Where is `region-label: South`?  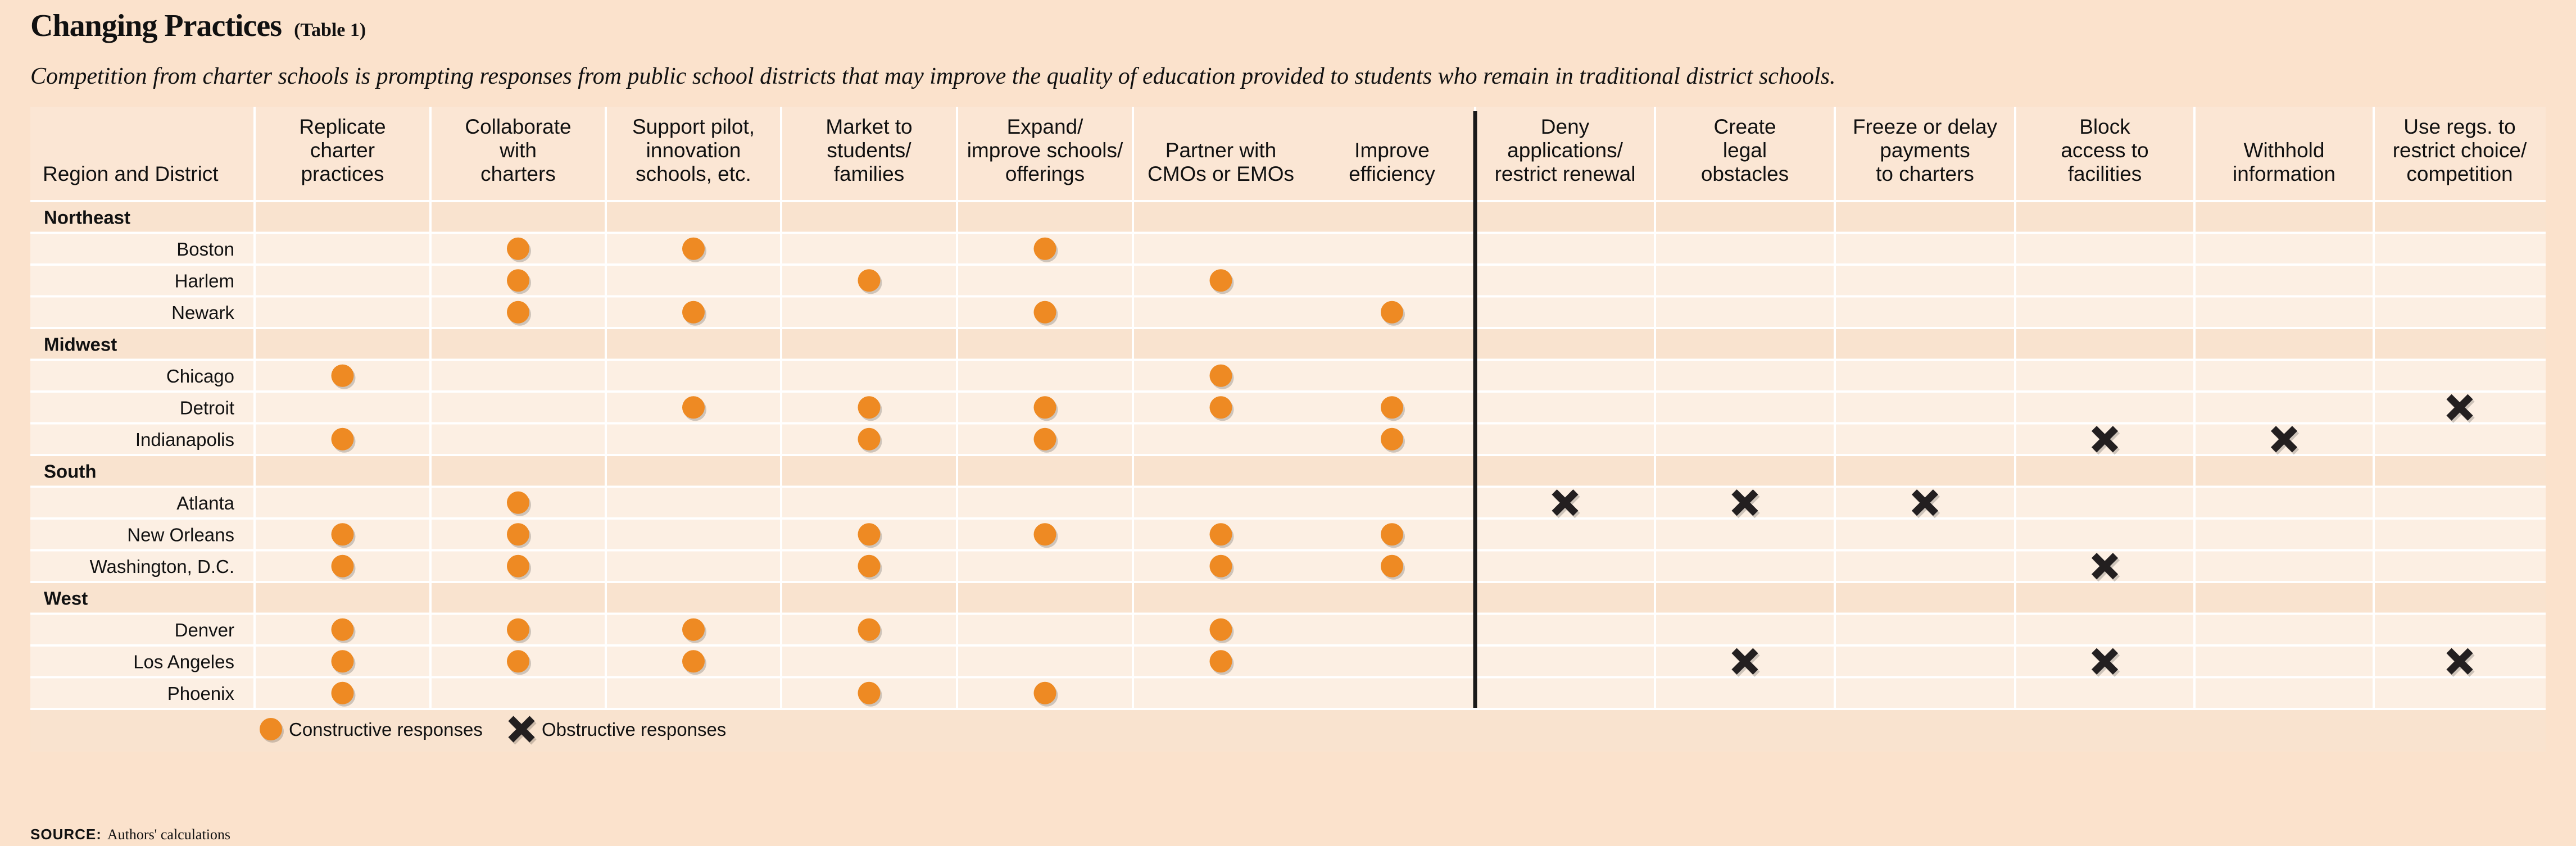 region-label: South is located at coordinates (70, 471).